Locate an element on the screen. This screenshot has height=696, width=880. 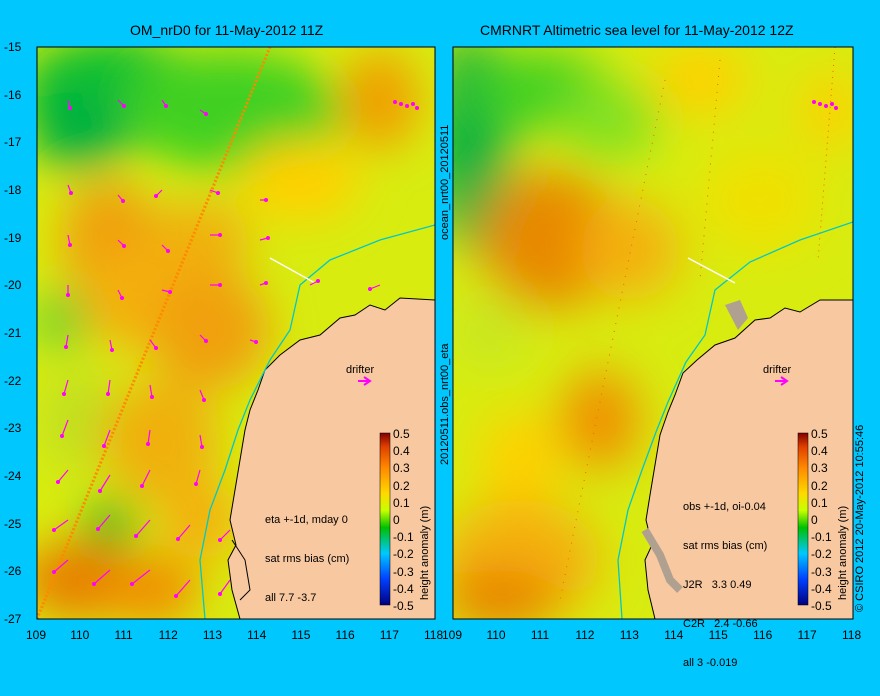
lat-tick-label: -22 is located at coordinates (13, 380).